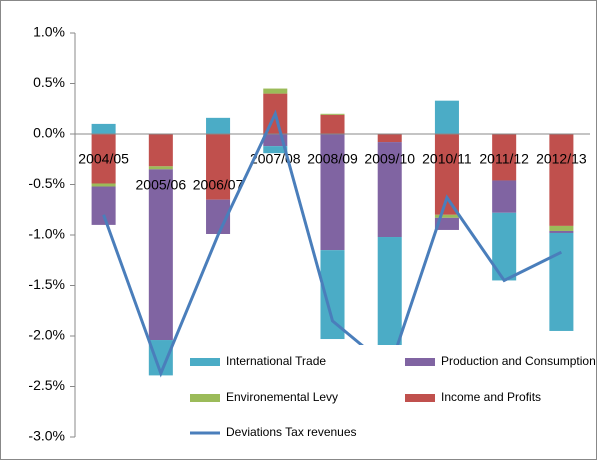 This screenshot has height=460, width=597. Describe the element at coordinates (491, 397) in the screenshot. I see `legend-label: Income and Profits` at that location.